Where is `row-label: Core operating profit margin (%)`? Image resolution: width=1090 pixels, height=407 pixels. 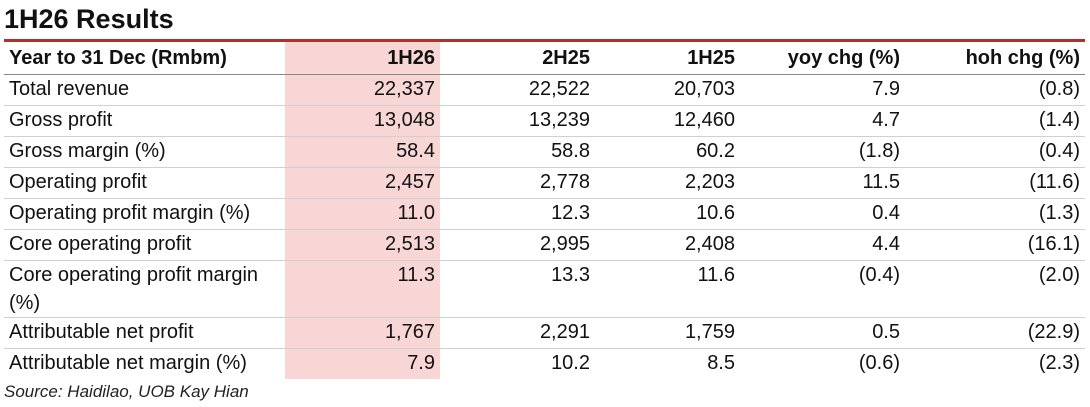 row-label: Core operating profit margin (%) is located at coordinates (144, 289).